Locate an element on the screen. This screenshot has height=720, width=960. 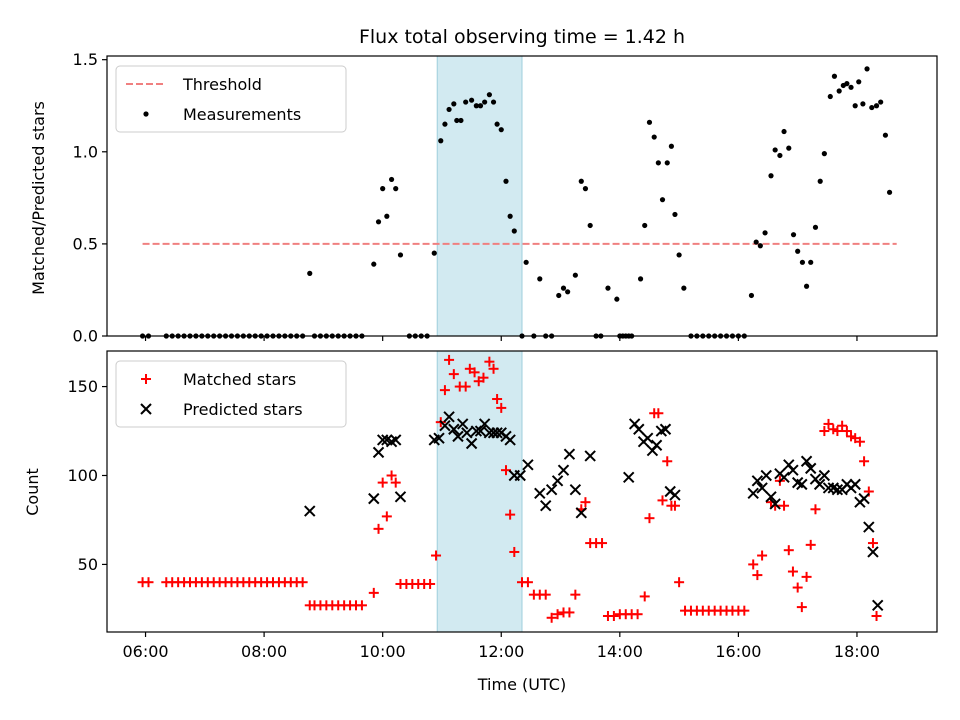
y-tick-label: 1.0 is located at coordinates (85, 151).